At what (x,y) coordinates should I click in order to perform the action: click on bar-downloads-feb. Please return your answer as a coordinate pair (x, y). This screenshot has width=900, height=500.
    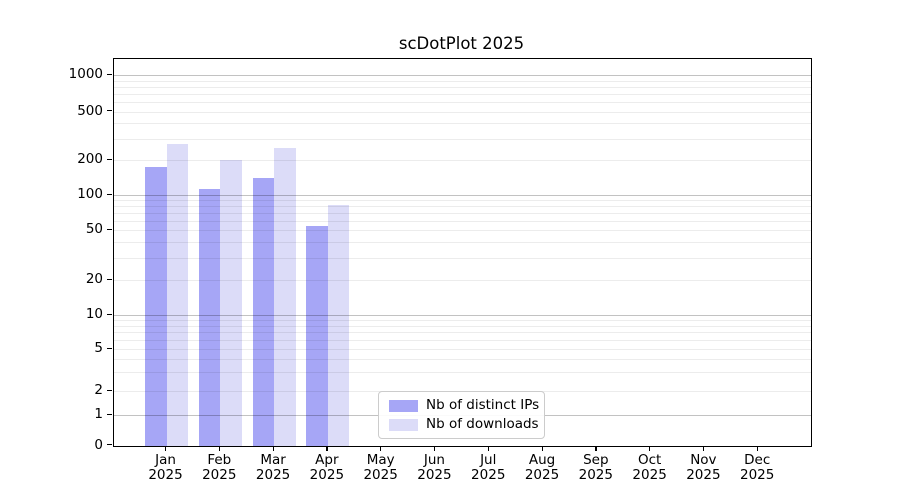
    Looking at the image, I should click on (231, 303).